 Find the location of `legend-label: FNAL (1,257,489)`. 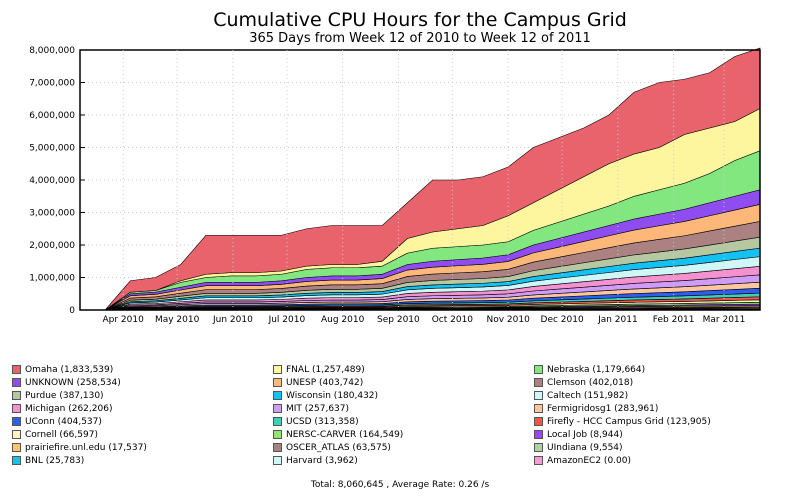

legend-label: FNAL (1,257,489) is located at coordinates (325, 369).